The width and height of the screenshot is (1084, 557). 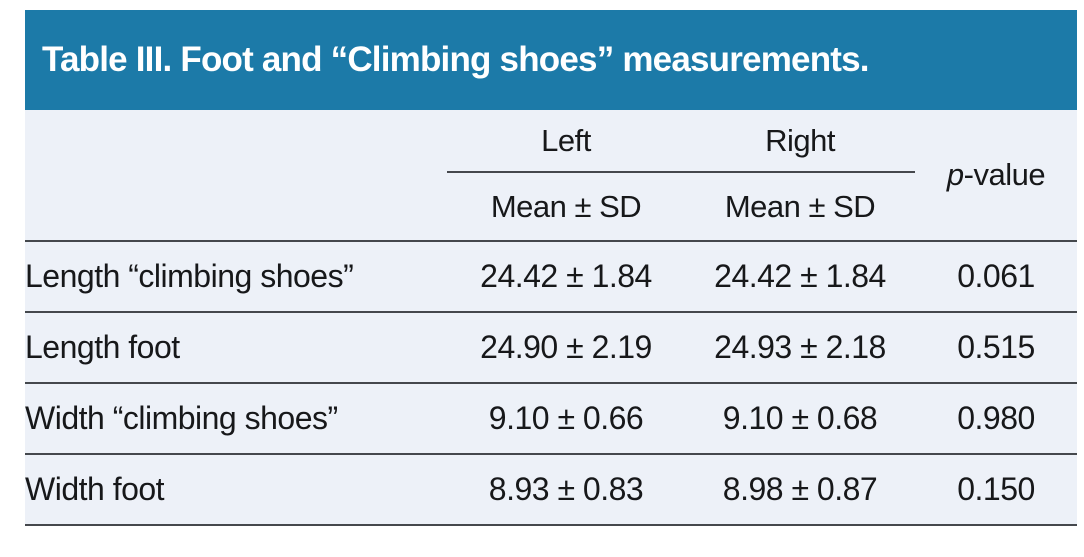 What do you see at coordinates (800, 489) in the screenshot?
I see `cell-right-value: 8.98 ± 0.87` at bounding box center [800, 489].